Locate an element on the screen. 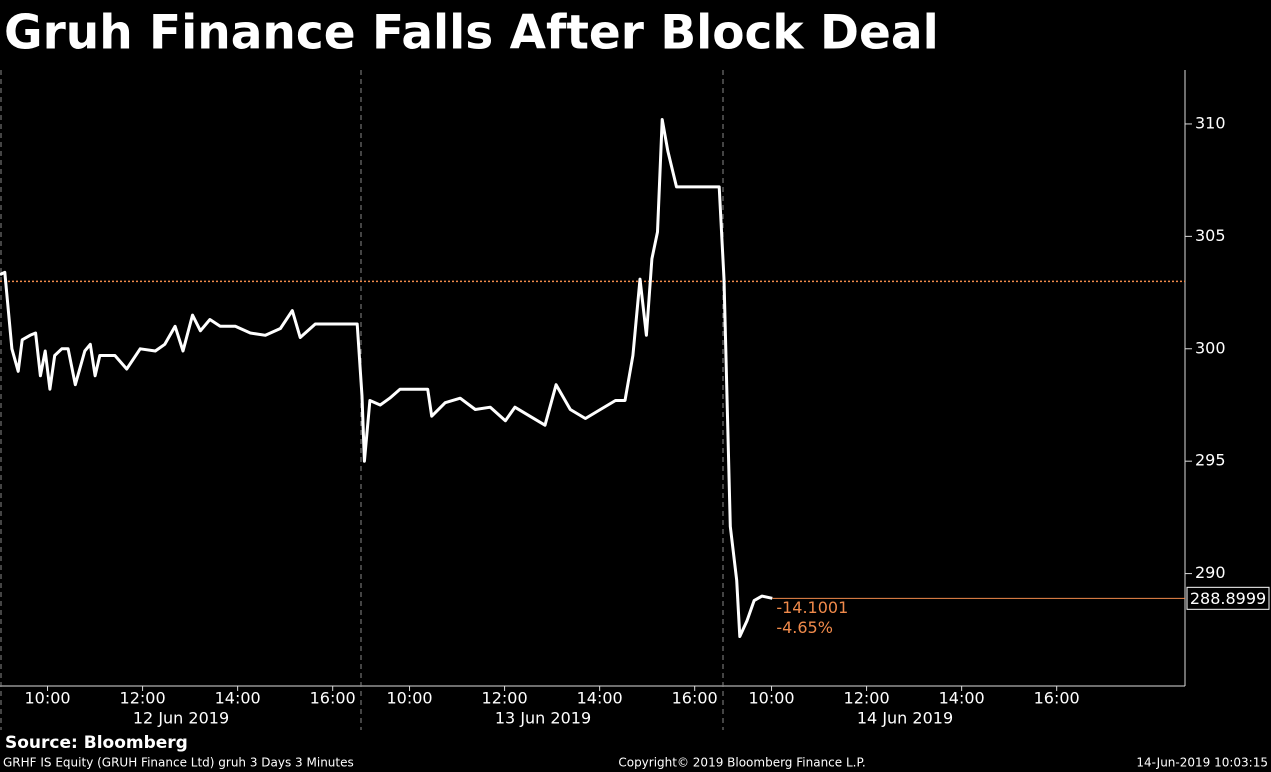  last-price-label: 288.8999 is located at coordinates (1228, 598).